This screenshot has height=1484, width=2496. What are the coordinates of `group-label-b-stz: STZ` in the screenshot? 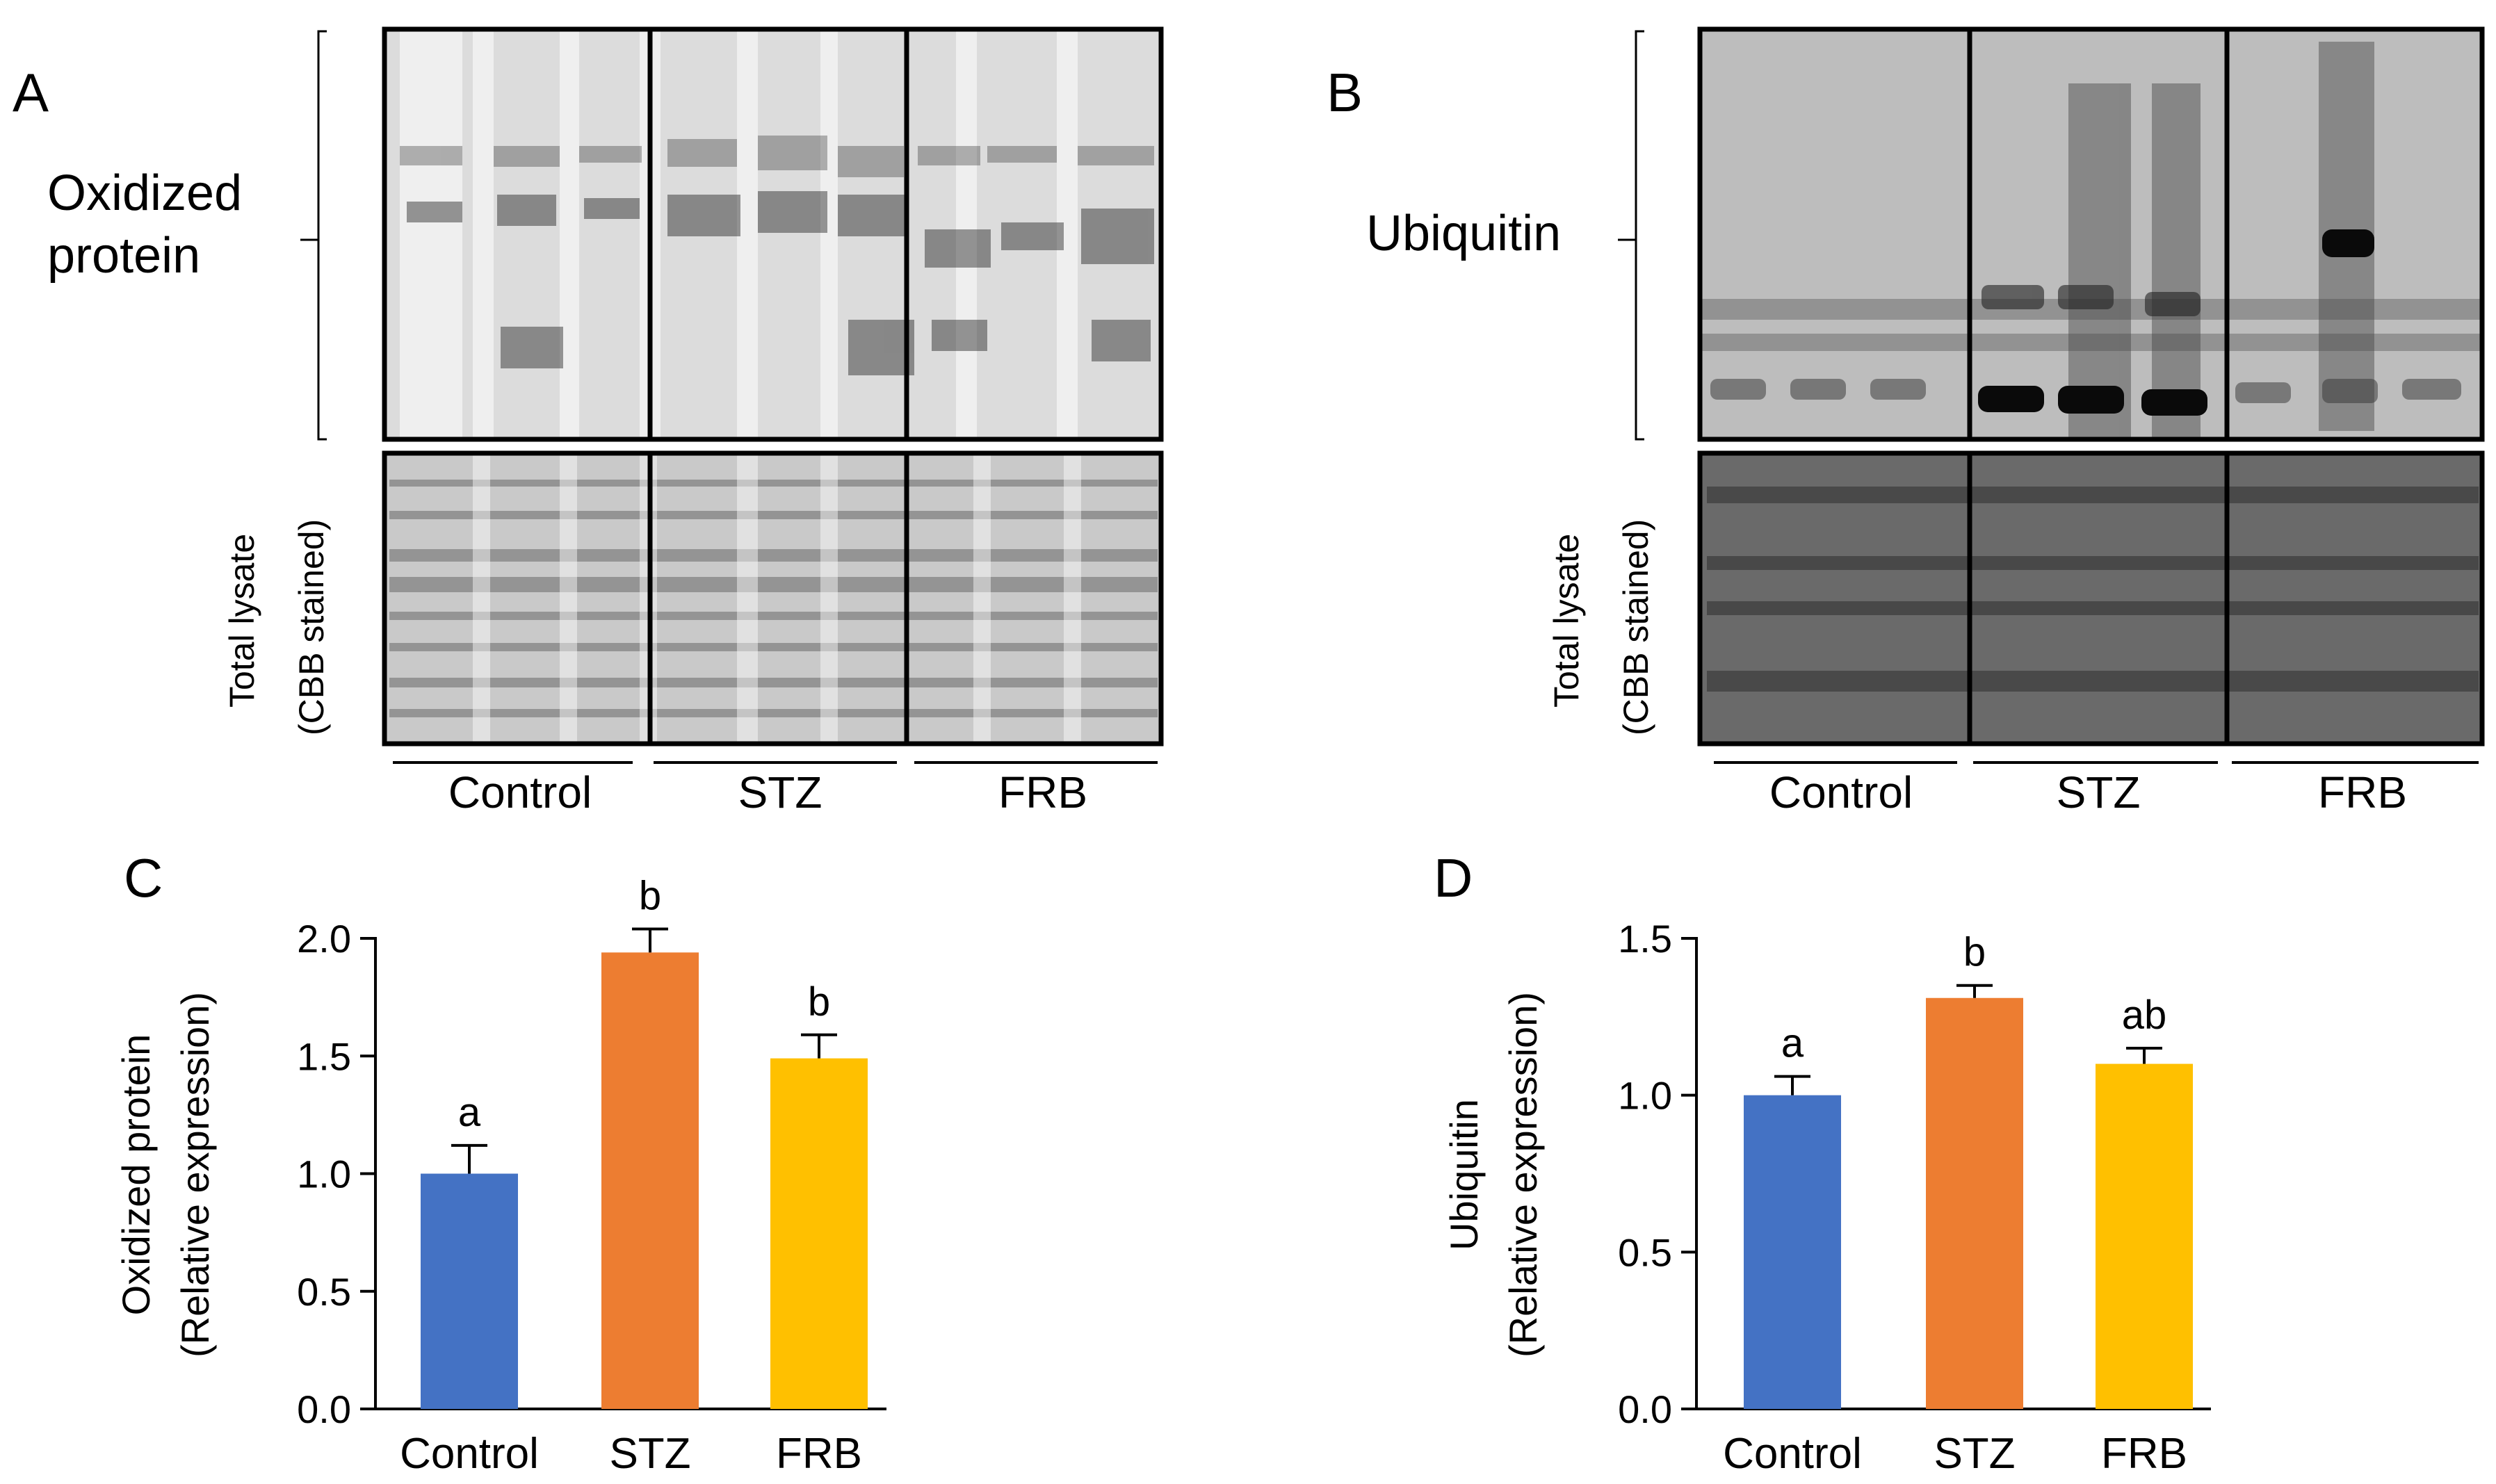 It's located at (2099, 792).